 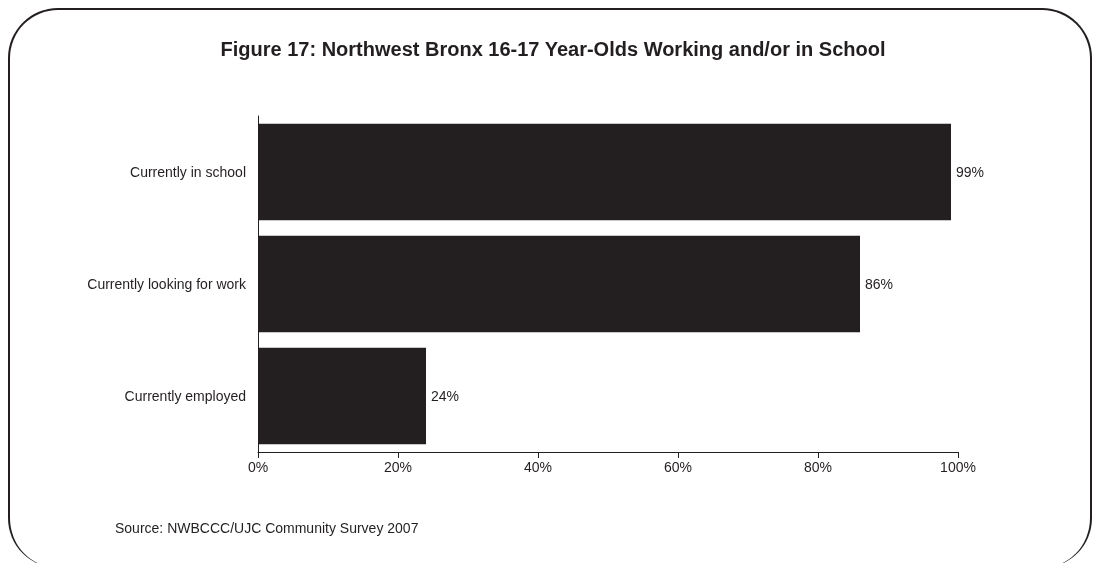 What do you see at coordinates (445, 396) in the screenshot?
I see `data-label: 24%` at bounding box center [445, 396].